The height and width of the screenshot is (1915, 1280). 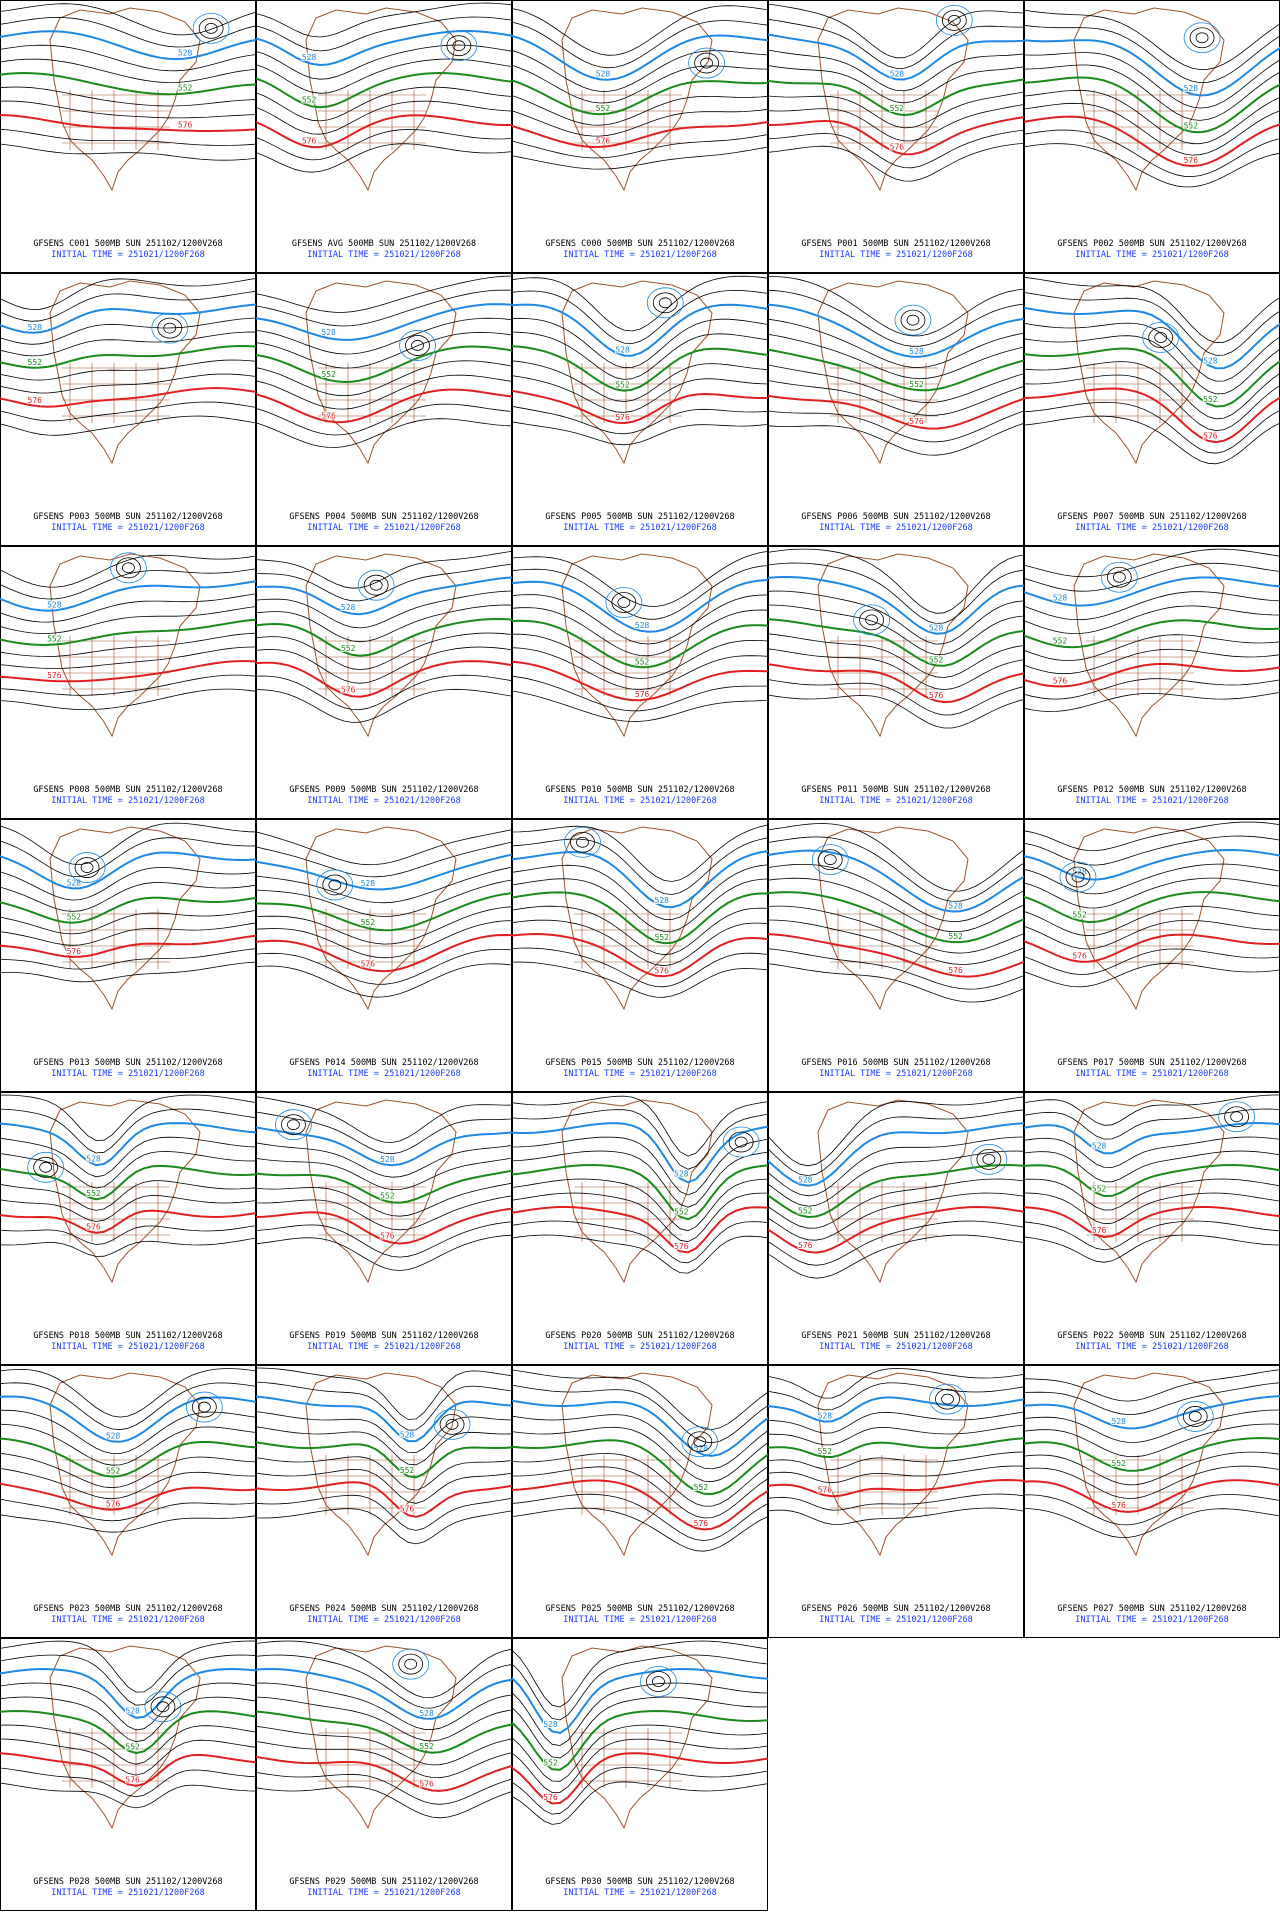 What do you see at coordinates (639, 1336) in the screenshot?
I see `panel-caption: GFSENS P020 500MB SUN 251102/1200V268` at bounding box center [639, 1336].